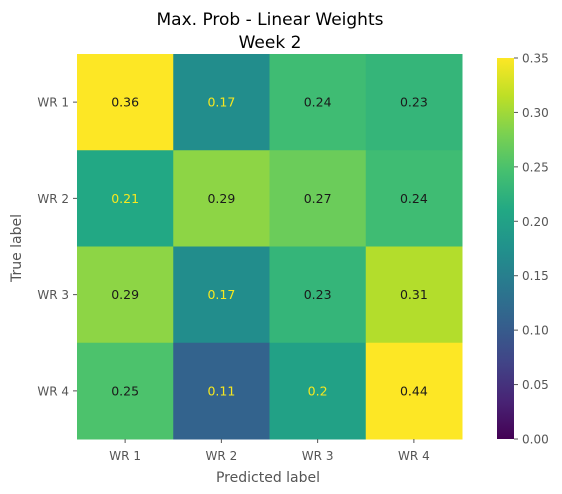 Image resolution: width=562 pixels, height=494 pixels. I want to click on y-tick-label: WR 2, so click(53, 199).